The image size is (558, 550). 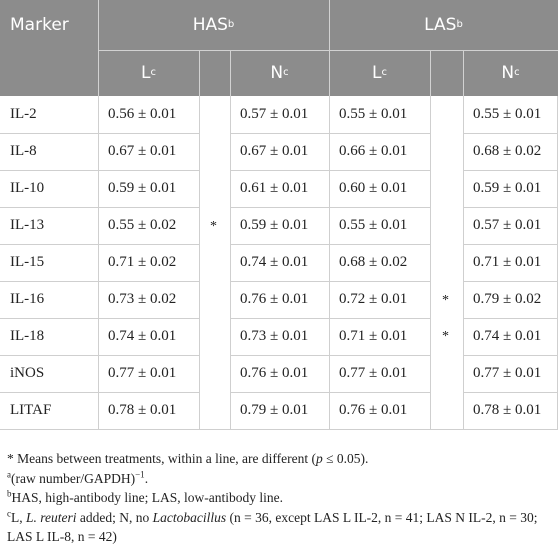 I want to click on las-l-cell: 0.77 ± 0.01, so click(x=373, y=373).